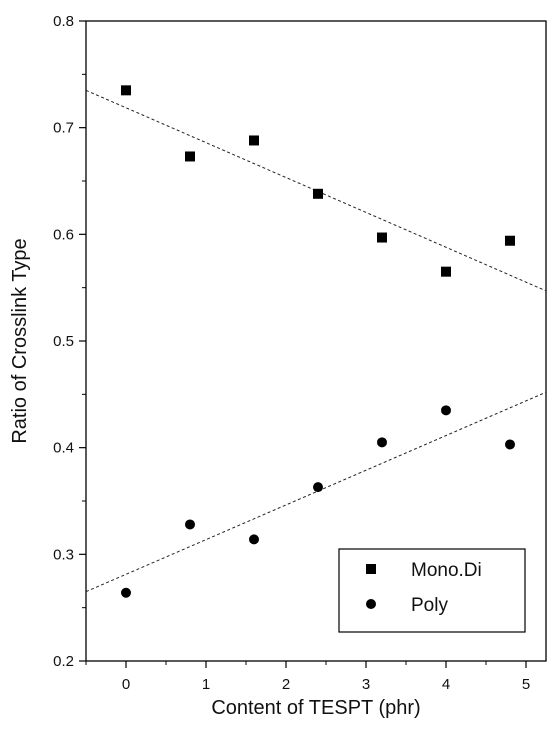 This screenshot has width=548, height=729. I want to click on legend: Mono.Di Poly, so click(432, 590).